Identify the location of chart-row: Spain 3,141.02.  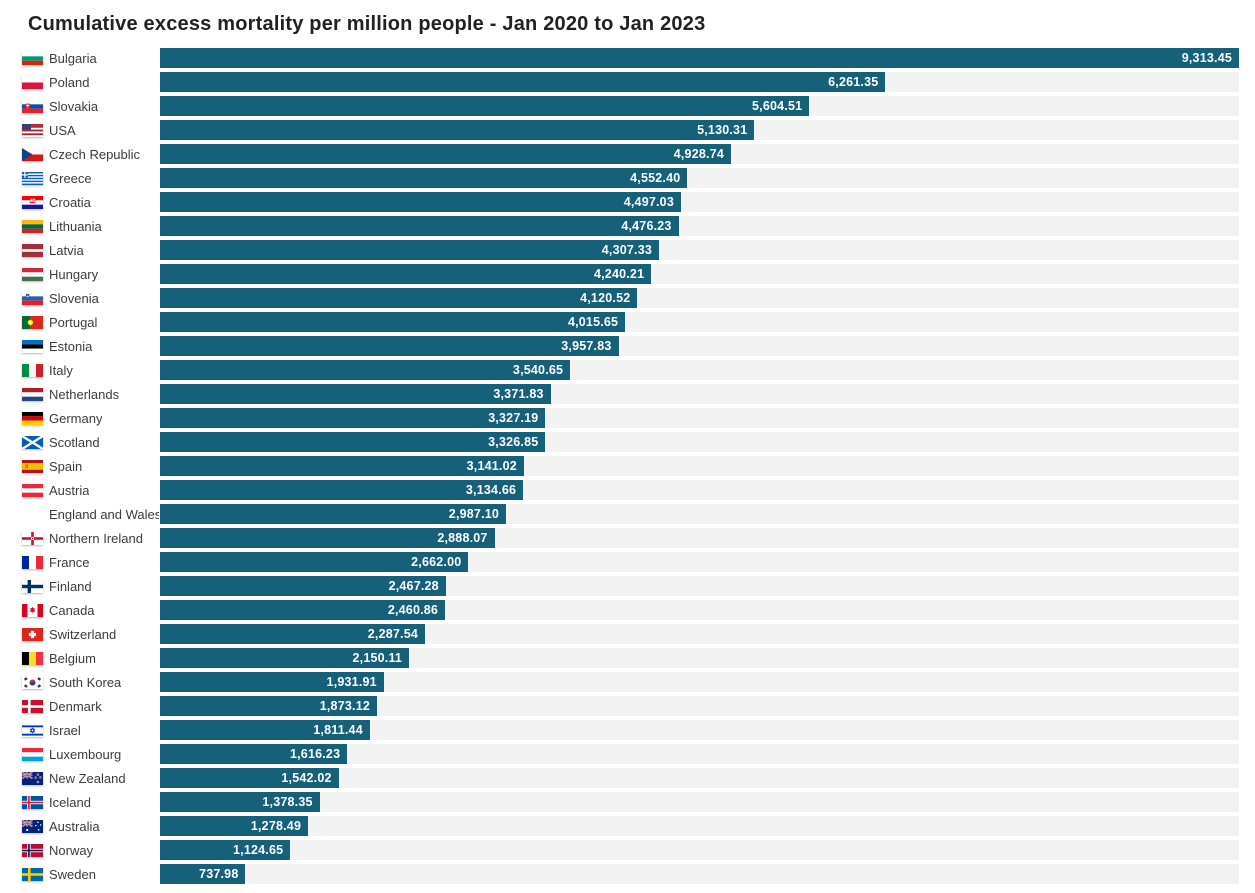
(627, 466).